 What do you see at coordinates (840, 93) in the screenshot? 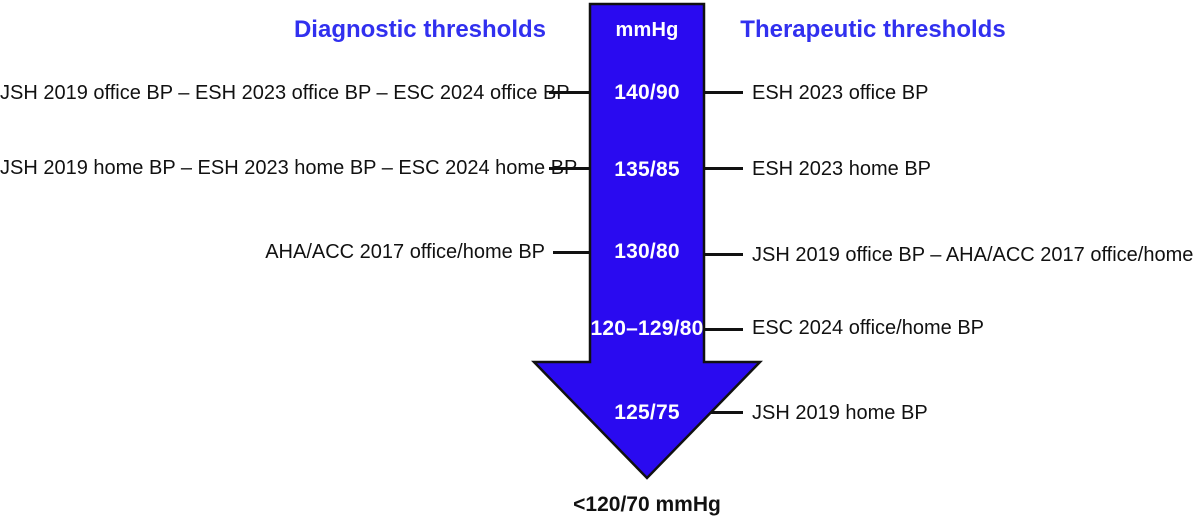
I see `therapeutic-label-140-90: ESH 2023 office BP` at bounding box center [840, 93].